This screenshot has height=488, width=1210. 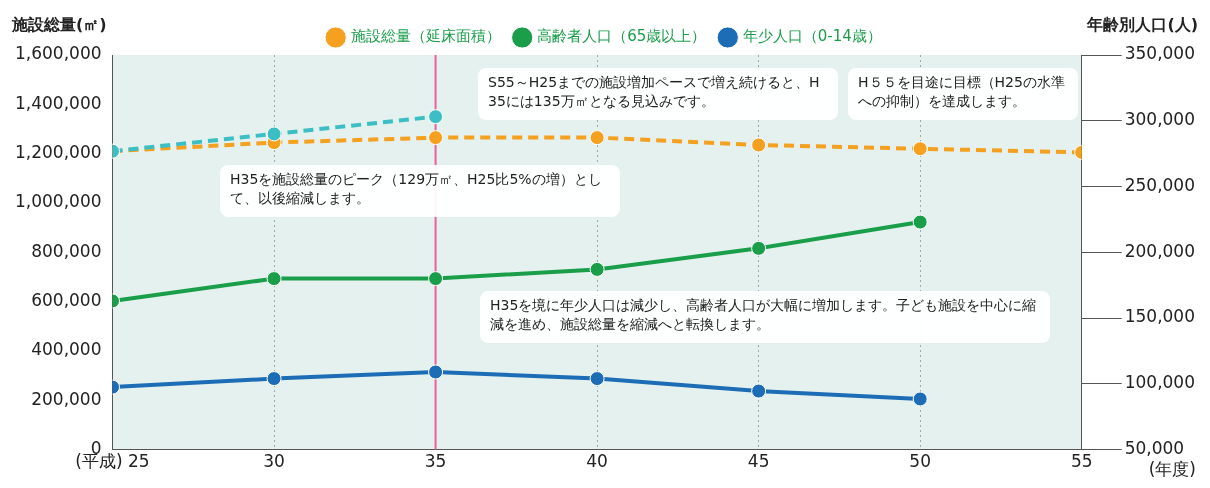 What do you see at coordinates (274, 461) in the screenshot?
I see `x-tick-label: 30` at bounding box center [274, 461].